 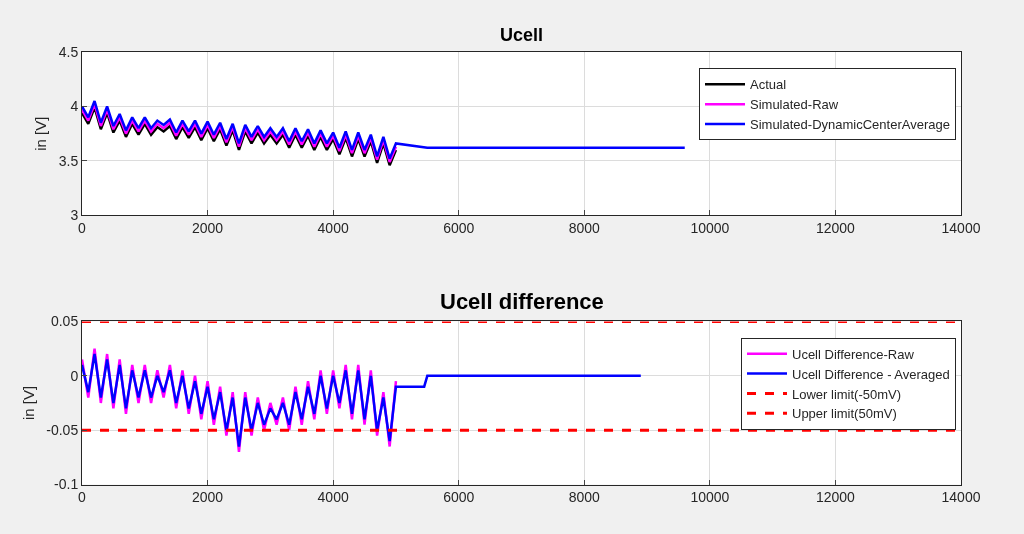 What do you see at coordinates (68, 160) in the screenshot?
I see `y-tick-label: 3.5` at bounding box center [68, 160].